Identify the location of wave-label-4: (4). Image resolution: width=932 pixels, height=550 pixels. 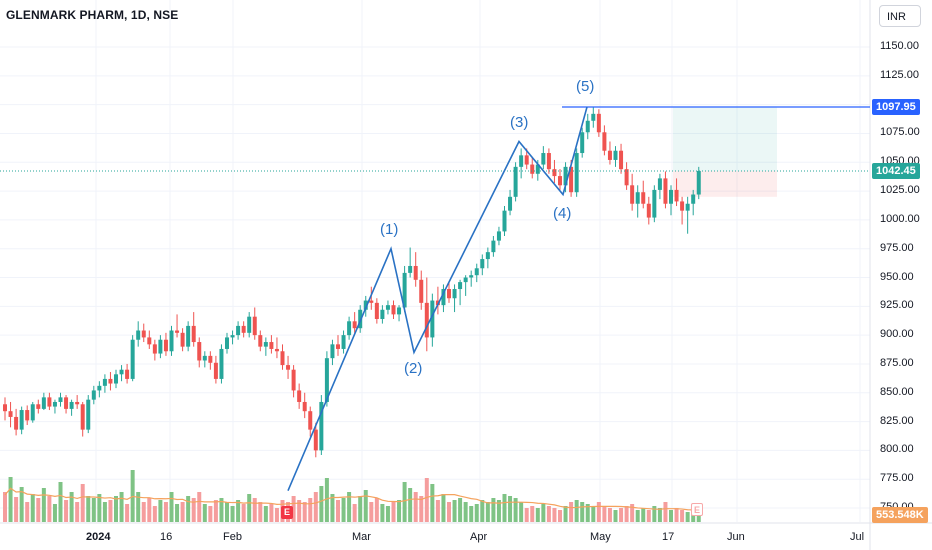
(562, 213).